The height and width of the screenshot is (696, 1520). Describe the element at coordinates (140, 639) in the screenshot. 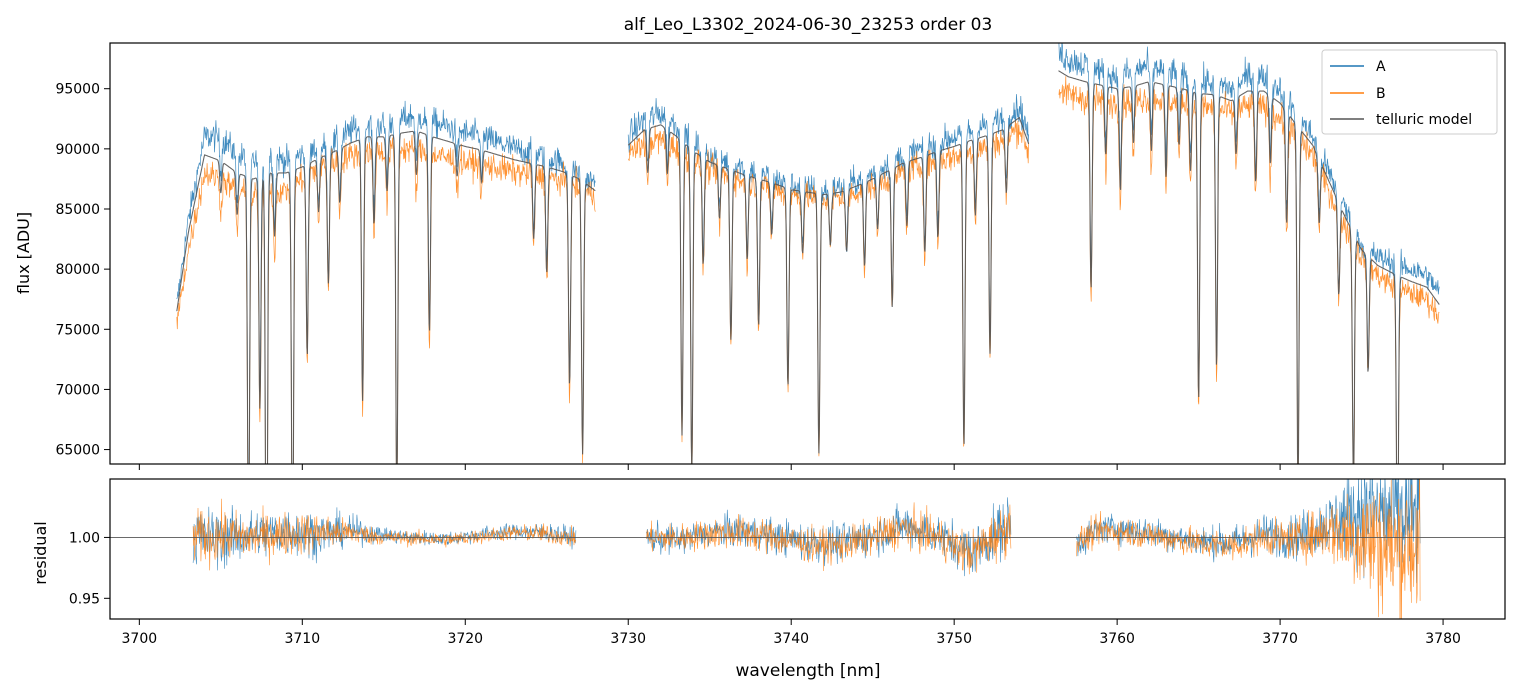

I see `wavelength-tick-label: 3700` at that location.